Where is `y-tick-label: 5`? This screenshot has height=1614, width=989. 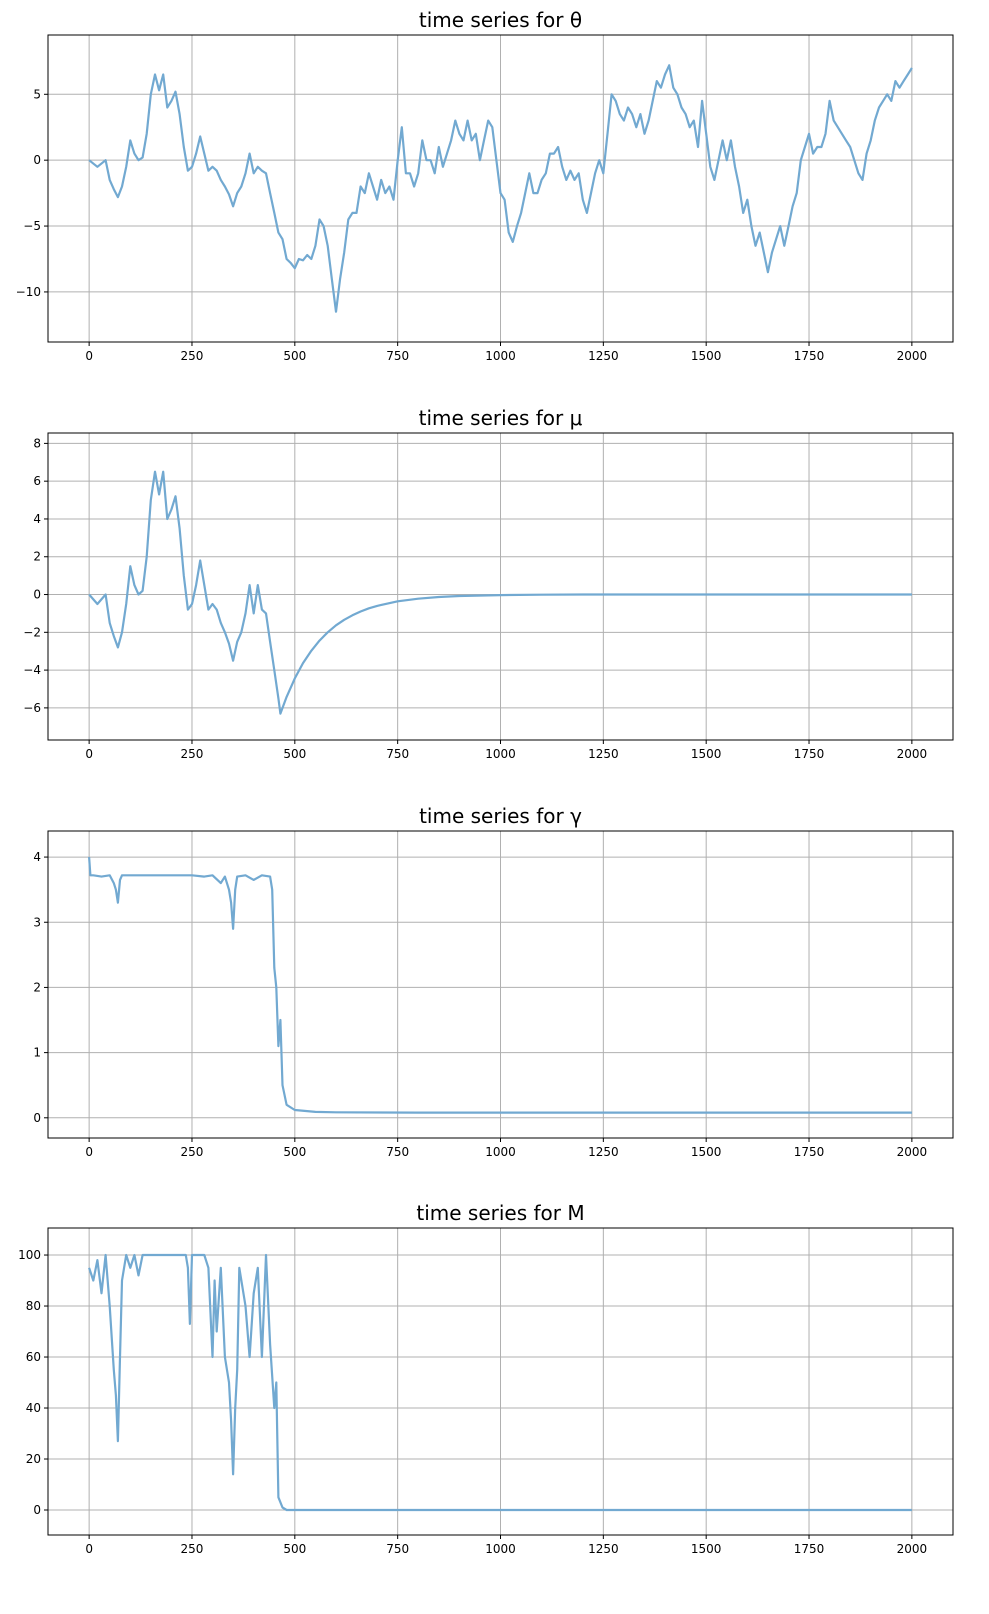 y-tick-label: 5 is located at coordinates (37, 94).